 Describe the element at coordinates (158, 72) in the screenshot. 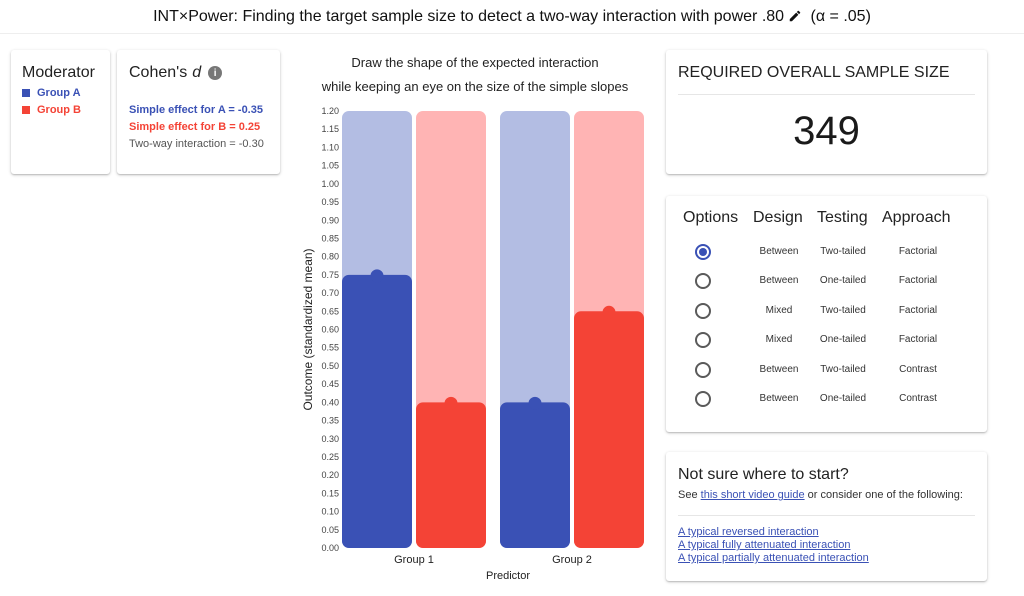

I see `cohen-title-text: Cohen's` at that location.